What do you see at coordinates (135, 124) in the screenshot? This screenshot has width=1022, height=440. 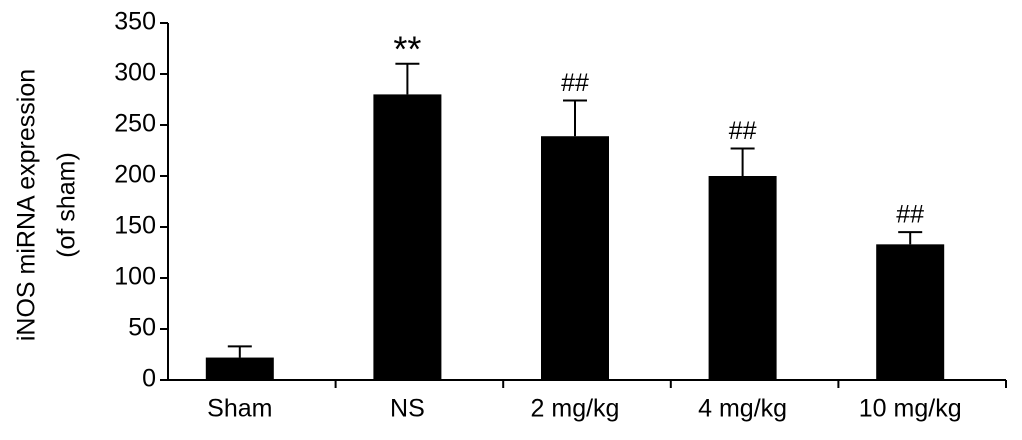 I see `y-tick-label: 250` at bounding box center [135, 124].